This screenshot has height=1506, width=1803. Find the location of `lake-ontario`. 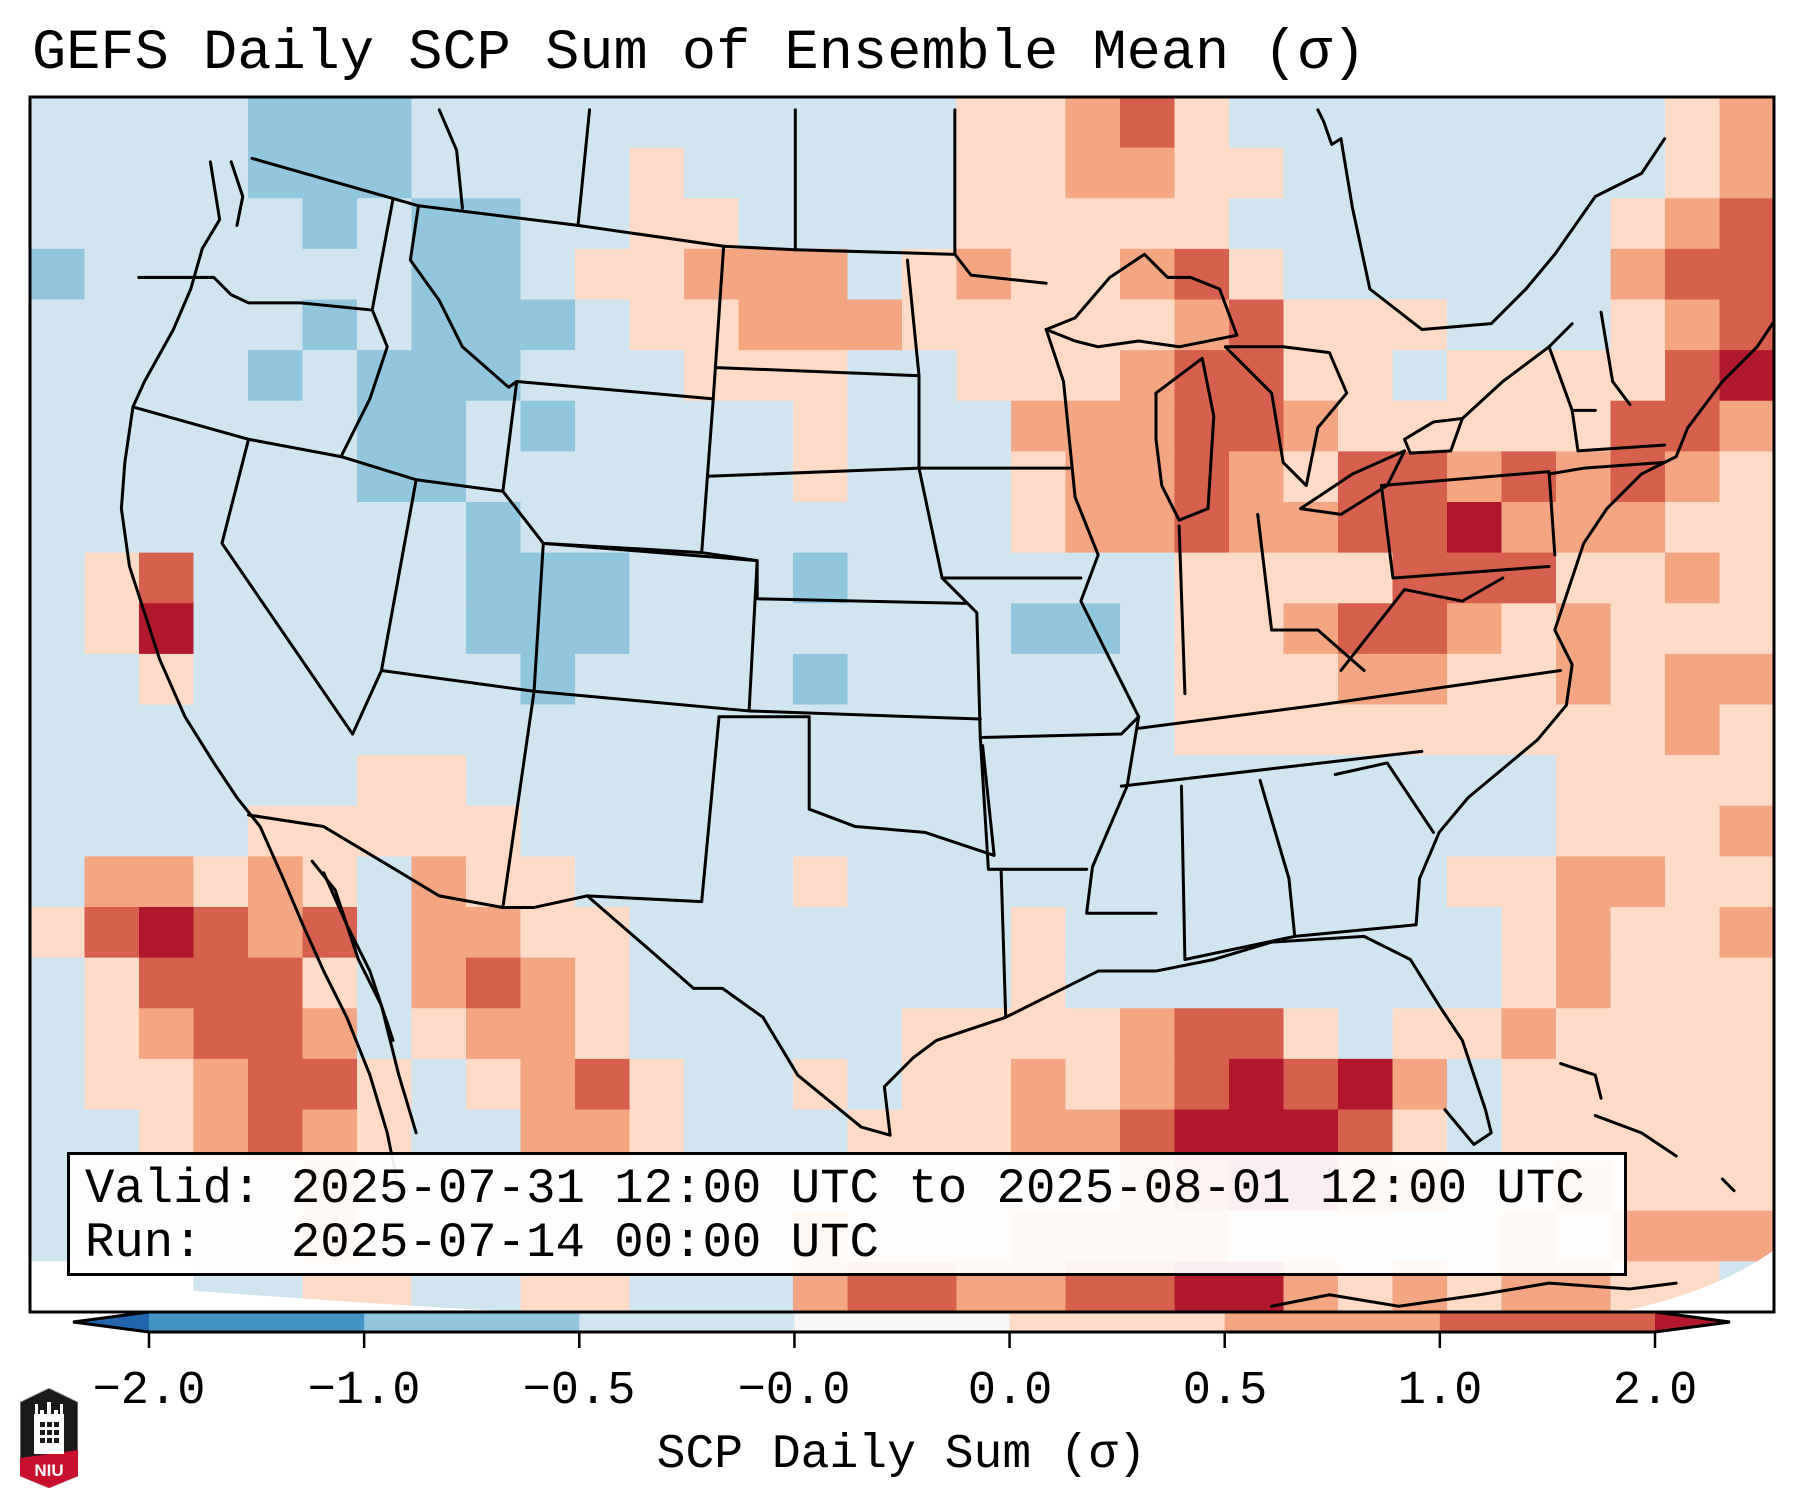

lake-ontario is located at coordinates (1433, 435).